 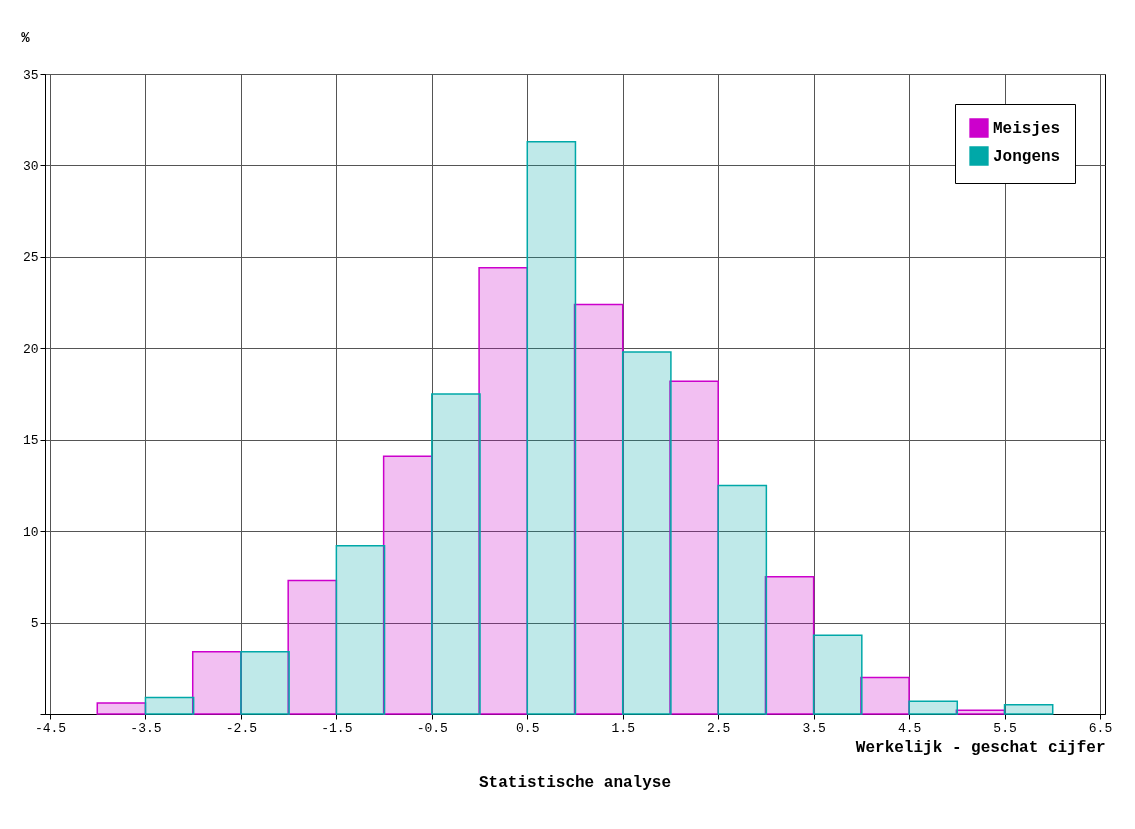 I want to click on x-tick-label: -4.5, so click(x=50, y=728).